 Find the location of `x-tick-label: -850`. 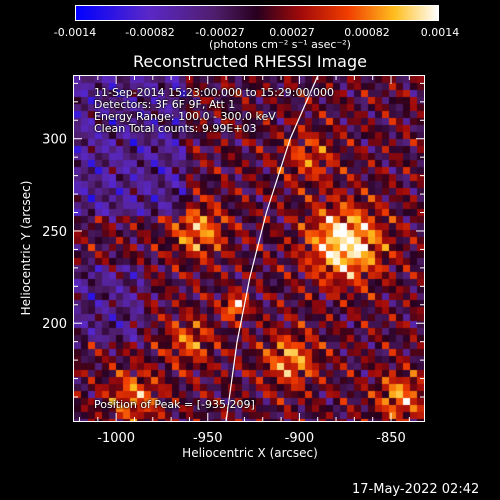

x-tick-label: -850 is located at coordinates (391, 438).